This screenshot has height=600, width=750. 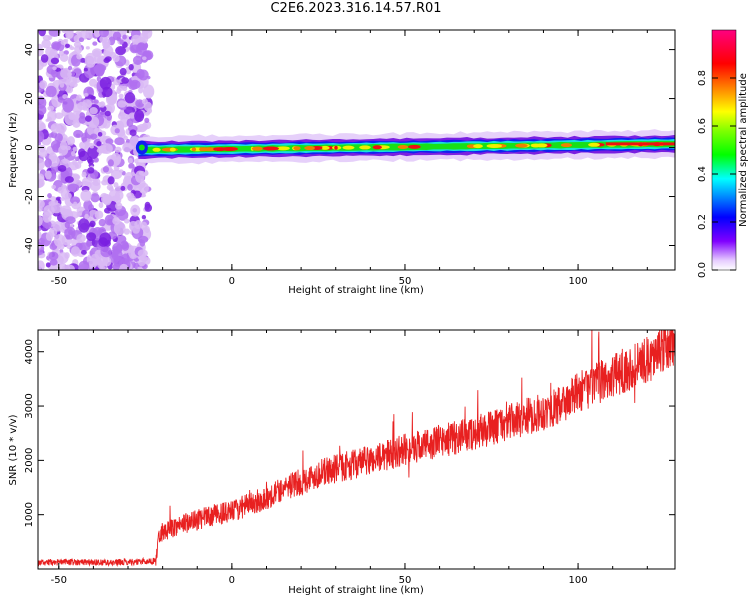 I want to click on y-tick-label: 4000, so click(x=29, y=351).